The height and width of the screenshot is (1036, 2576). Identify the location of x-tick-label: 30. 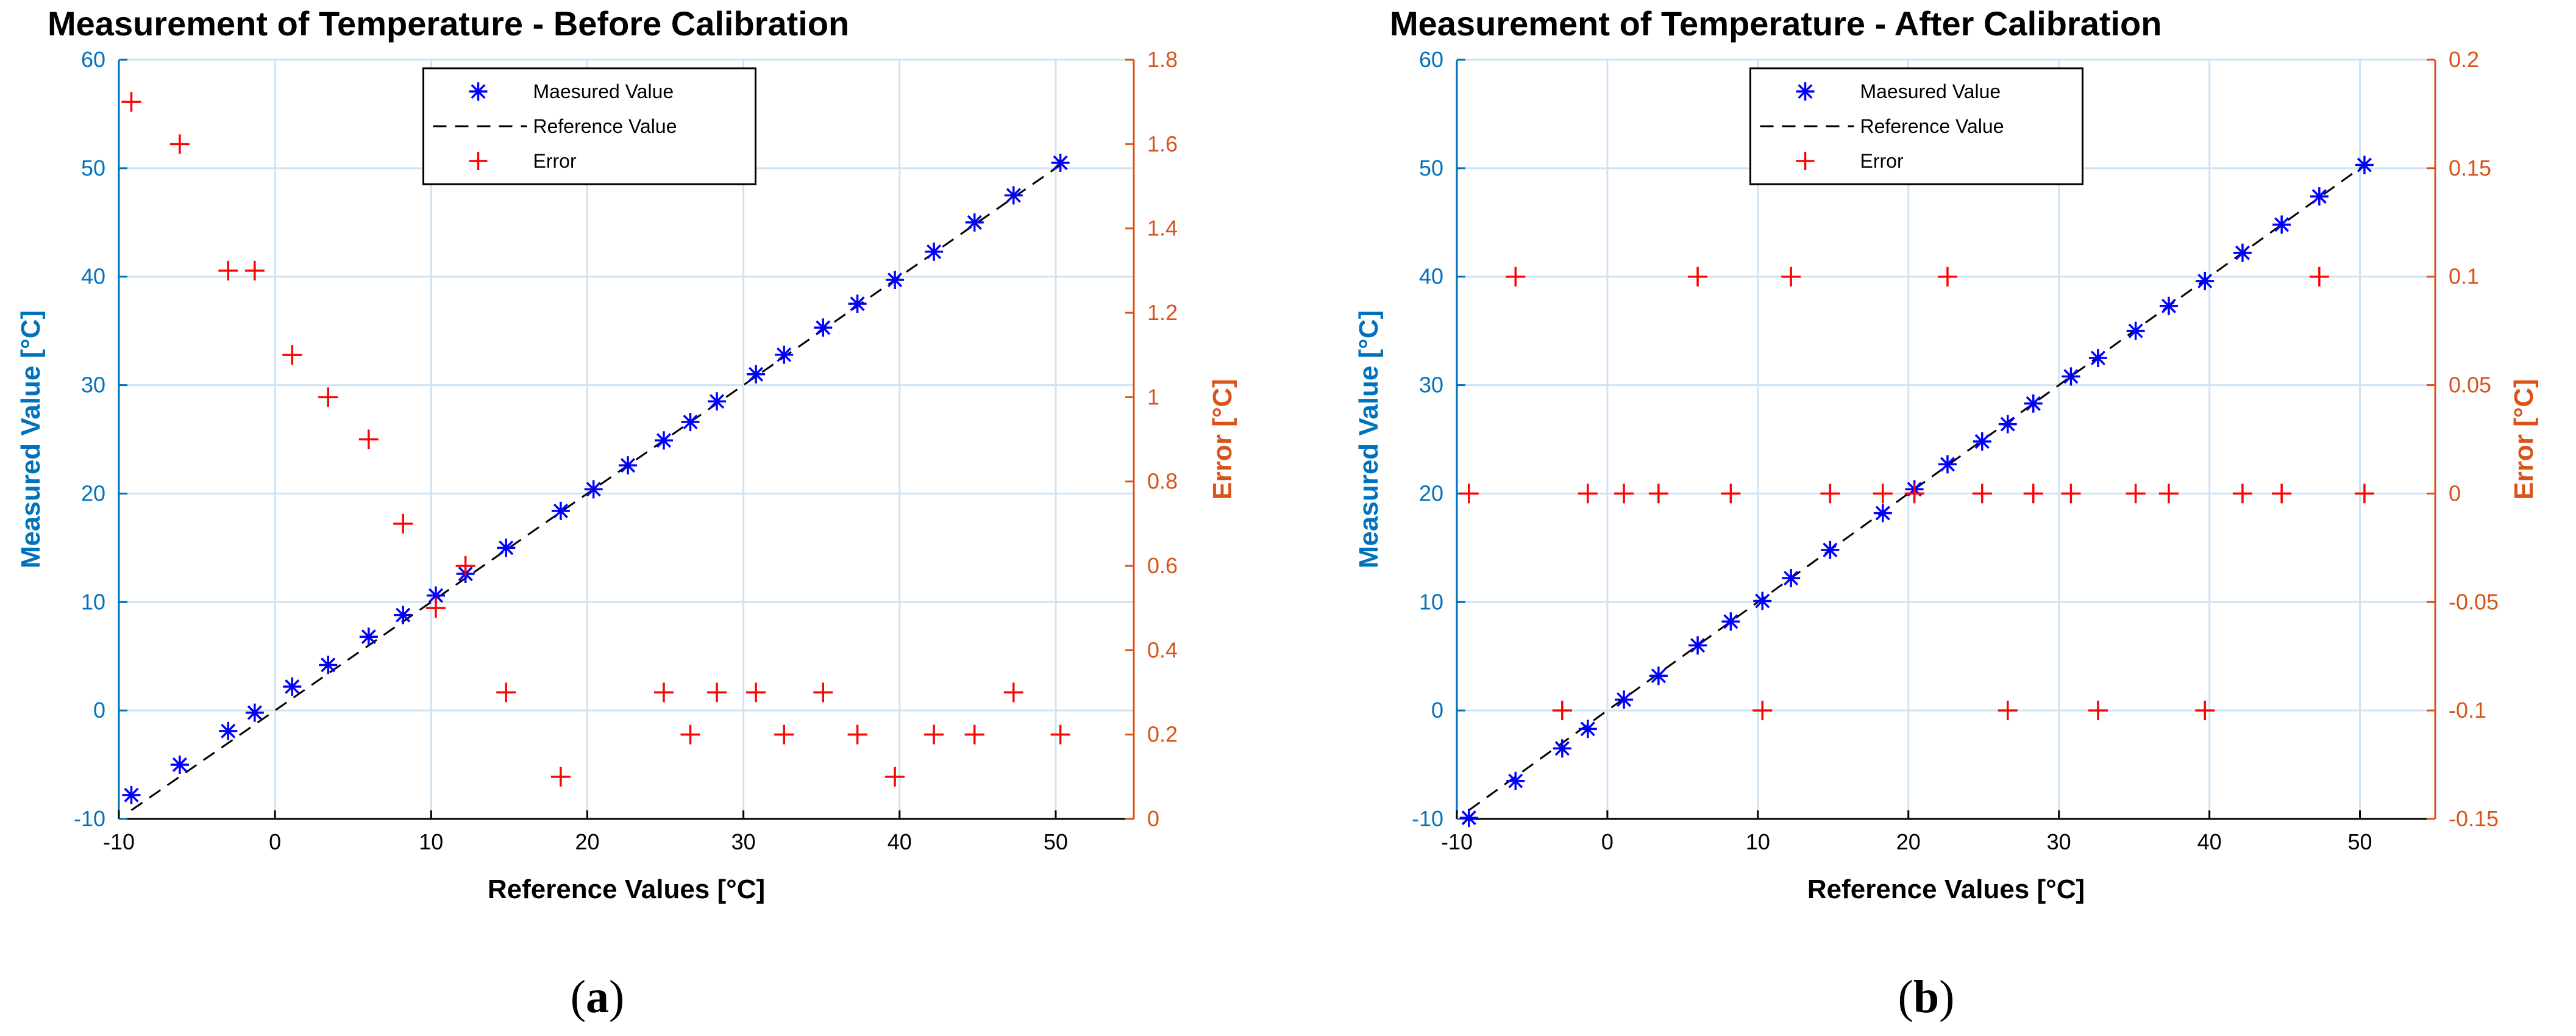
(743, 841).